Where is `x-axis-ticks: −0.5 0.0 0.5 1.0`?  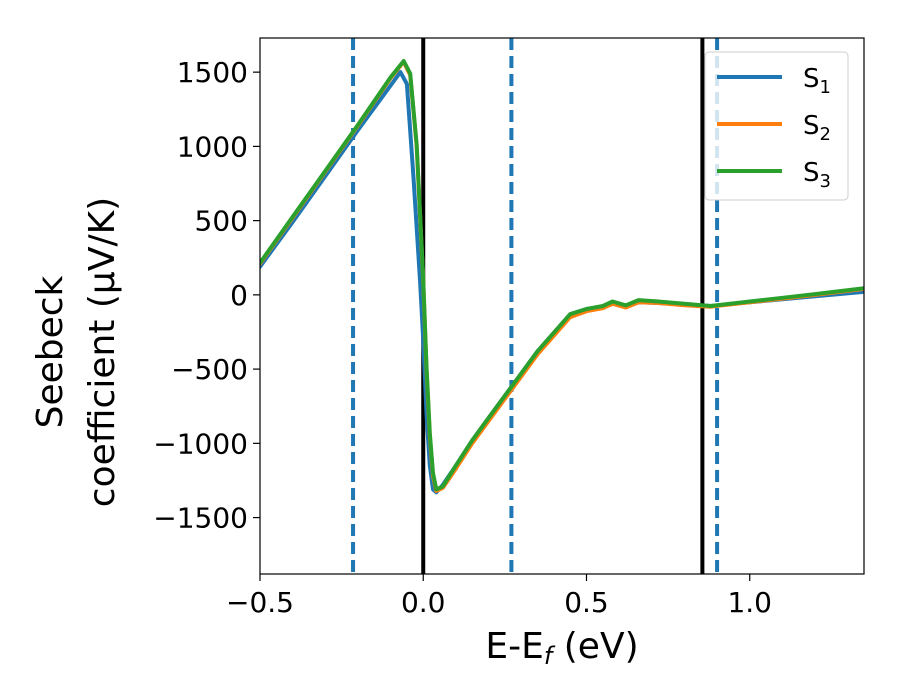
x-axis-ticks: −0.5 0.0 0.5 1.0 is located at coordinates (499, 596).